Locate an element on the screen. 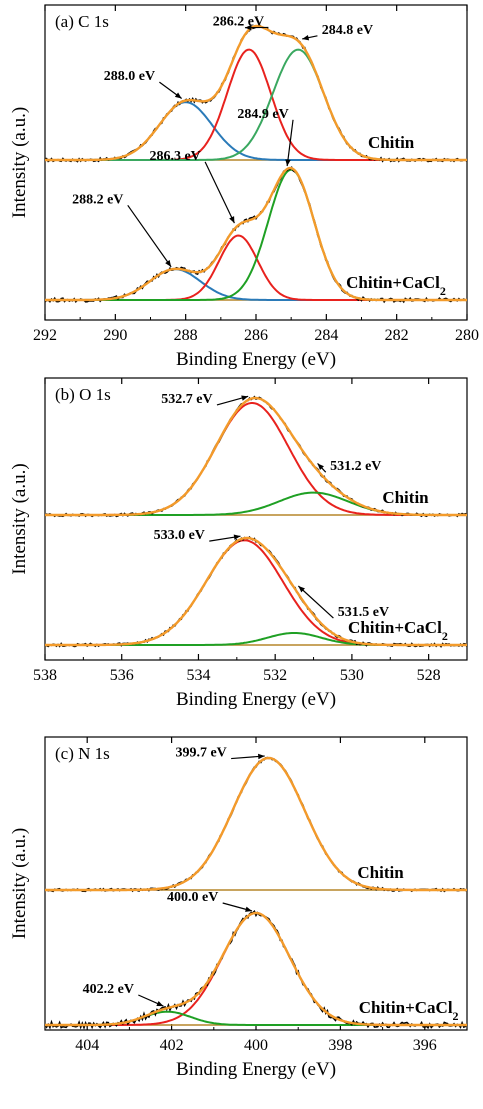  panel-tag: (a) C 1s is located at coordinates (82, 21).